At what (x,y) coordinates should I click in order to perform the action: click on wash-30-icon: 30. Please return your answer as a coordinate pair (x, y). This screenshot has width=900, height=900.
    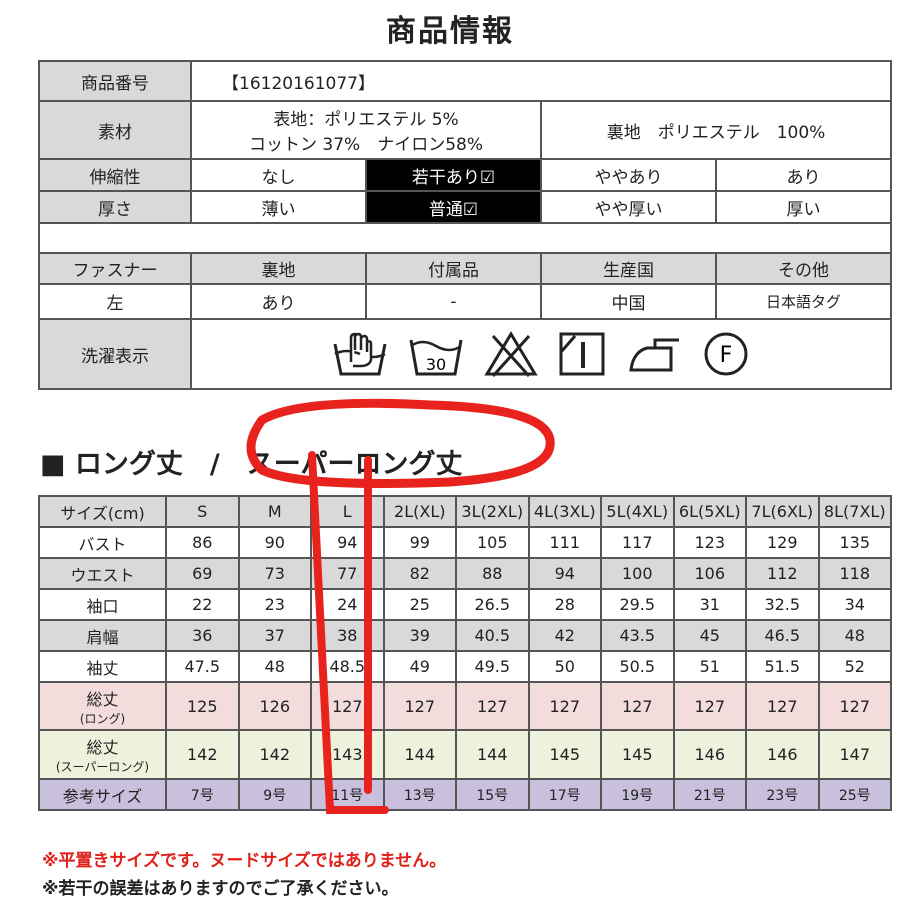
    Looking at the image, I should click on (436, 357).